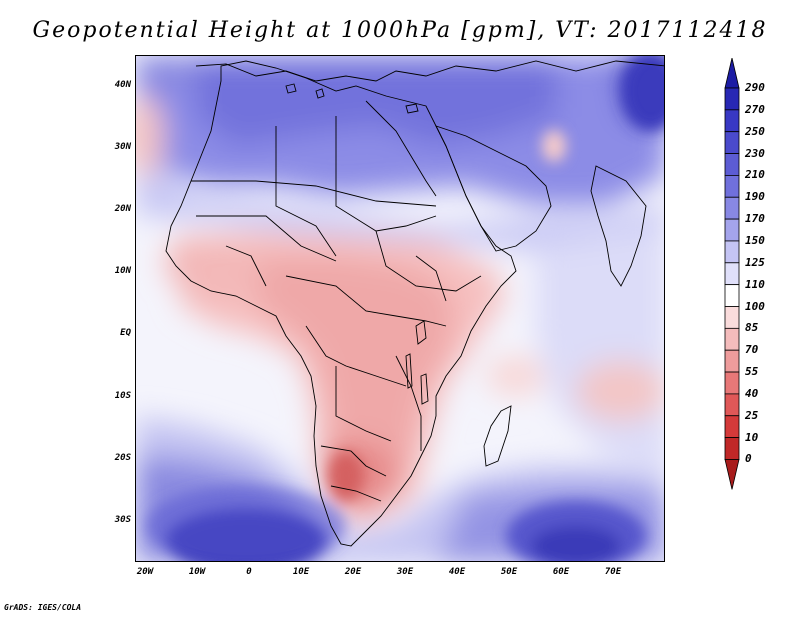 Image resolution: width=800 pixels, height=618 pixels. What do you see at coordinates (405, 572) in the screenshot?
I see `lon-label-30e: 30E` at bounding box center [405, 572].